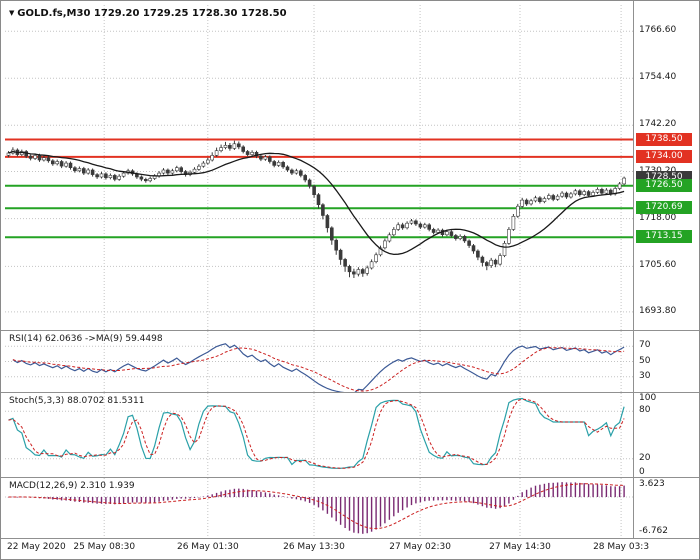 The image size is (700, 560). What do you see at coordinates (658, 265) in the screenshot?
I see `price-axis-label: 1705.60` at bounding box center [658, 265].